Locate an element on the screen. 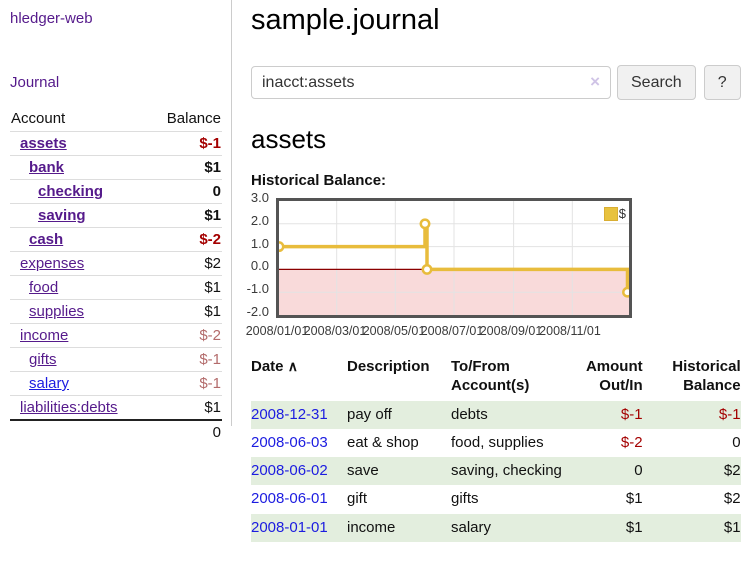 The image size is (742, 582). transaction-description: eat & shop is located at coordinates (383, 442).